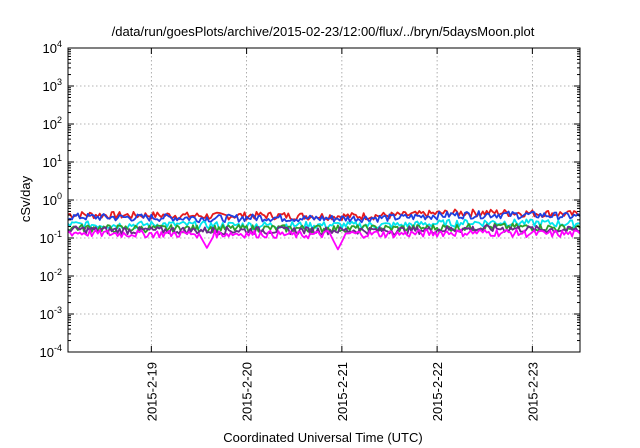 Image resolution: width=640 pixels, height=448 pixels. Describe the element at coordinates (52, 199) in the screenshot. I see `y-tick-label: 10⁰` at that location.